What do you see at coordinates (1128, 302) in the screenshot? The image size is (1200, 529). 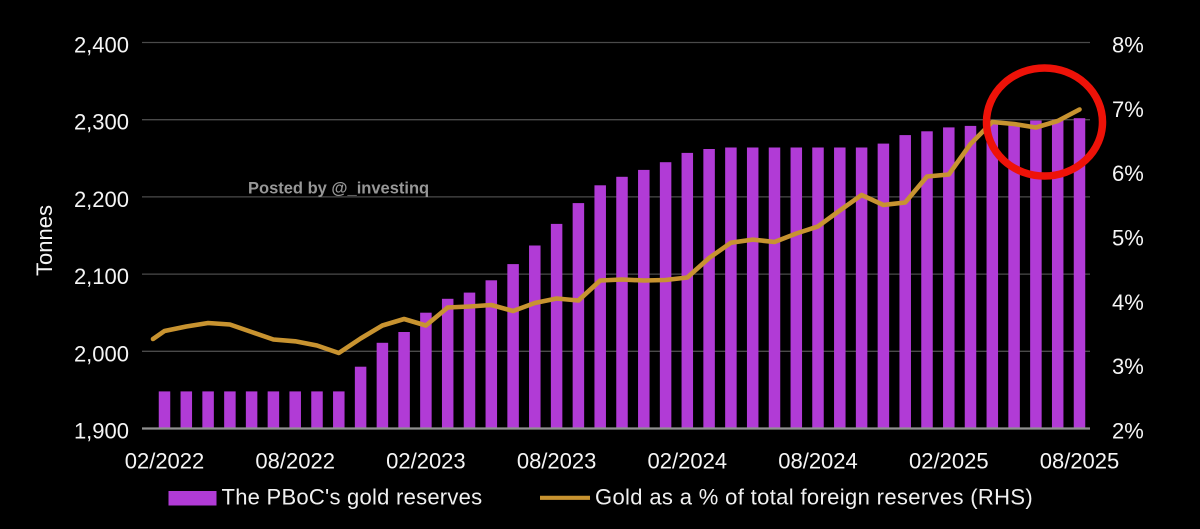 I see `svg-text: 4%` at bounding box center [1128, 302].